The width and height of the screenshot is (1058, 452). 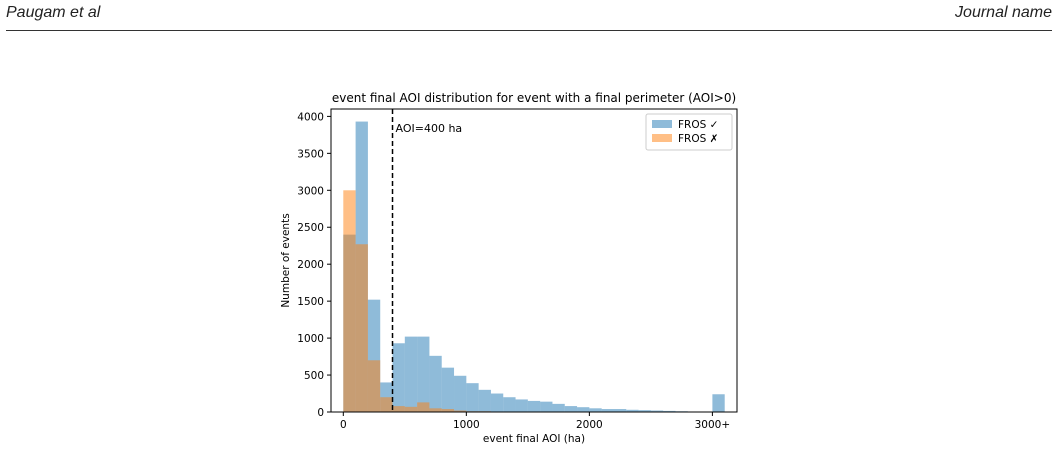 I want to click on annotation-label: AOI=400 ha, so click(x=429, y=128).